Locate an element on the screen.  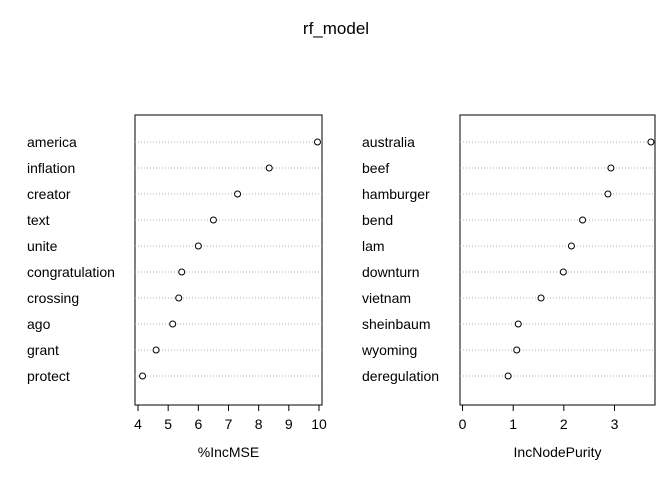
x-tick-label: 10 is located at coordinates (319, 424).